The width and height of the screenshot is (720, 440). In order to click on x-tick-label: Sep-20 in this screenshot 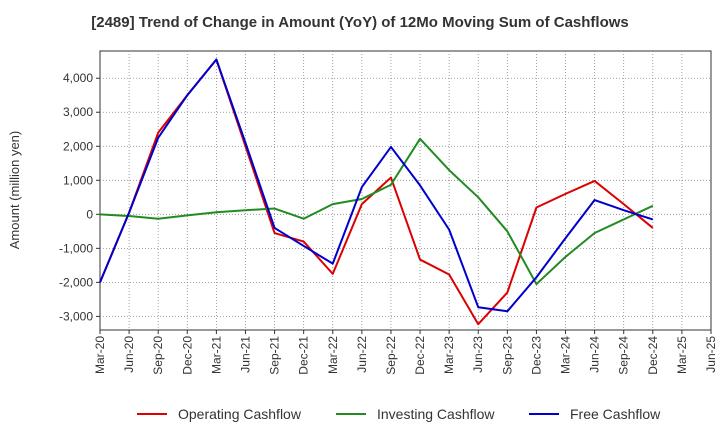, I will do `click(158, 355)`.